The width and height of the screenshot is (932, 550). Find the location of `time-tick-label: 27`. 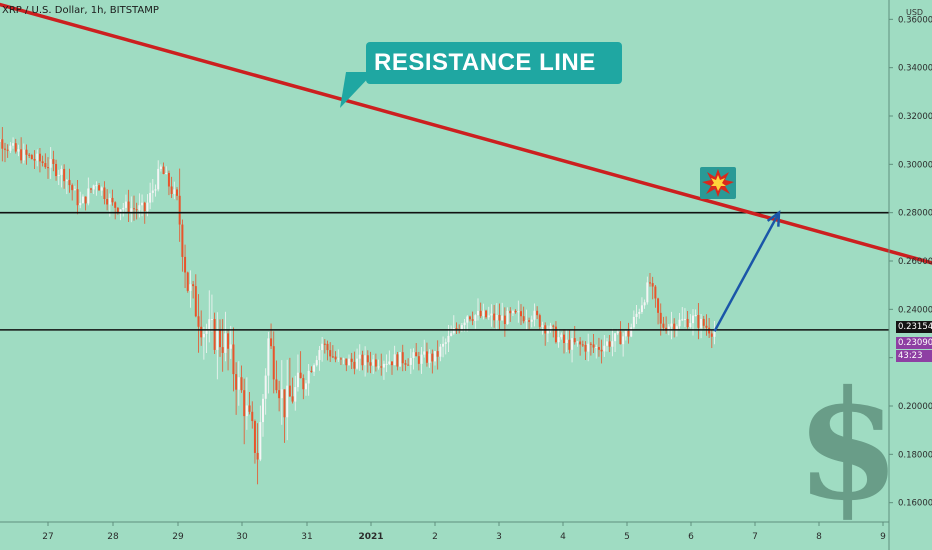

time-tick-label: 27 is located at coordinates (47, 537).